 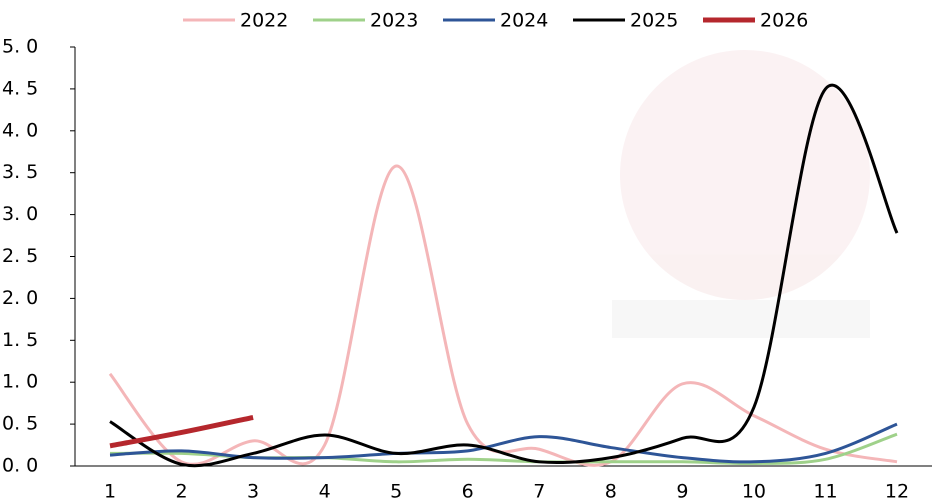 I want to click on y-tick-label: 2. 0, so click(x=20, y=298).